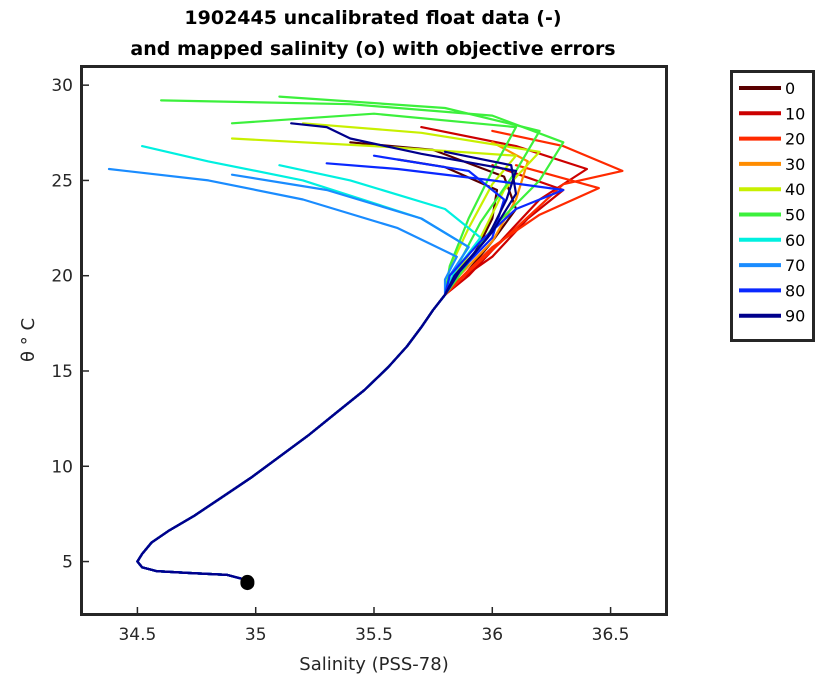 The width and height of the screenshot is (829, 682). Describe the element at coordinates (247, 582) in the screenshot. I see `mapped-salinity-markers` at that location.